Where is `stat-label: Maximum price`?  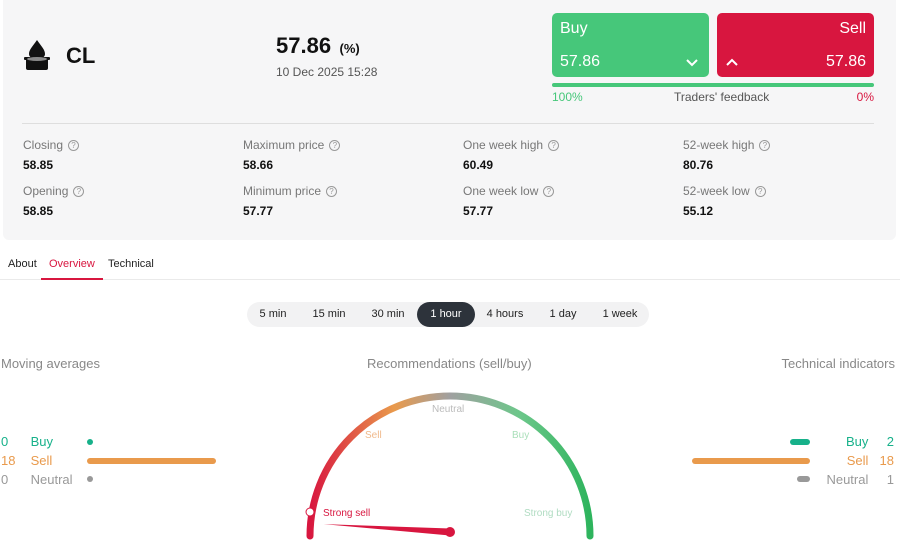
stat-label: Maximum price is located at coordinates (284, 145).